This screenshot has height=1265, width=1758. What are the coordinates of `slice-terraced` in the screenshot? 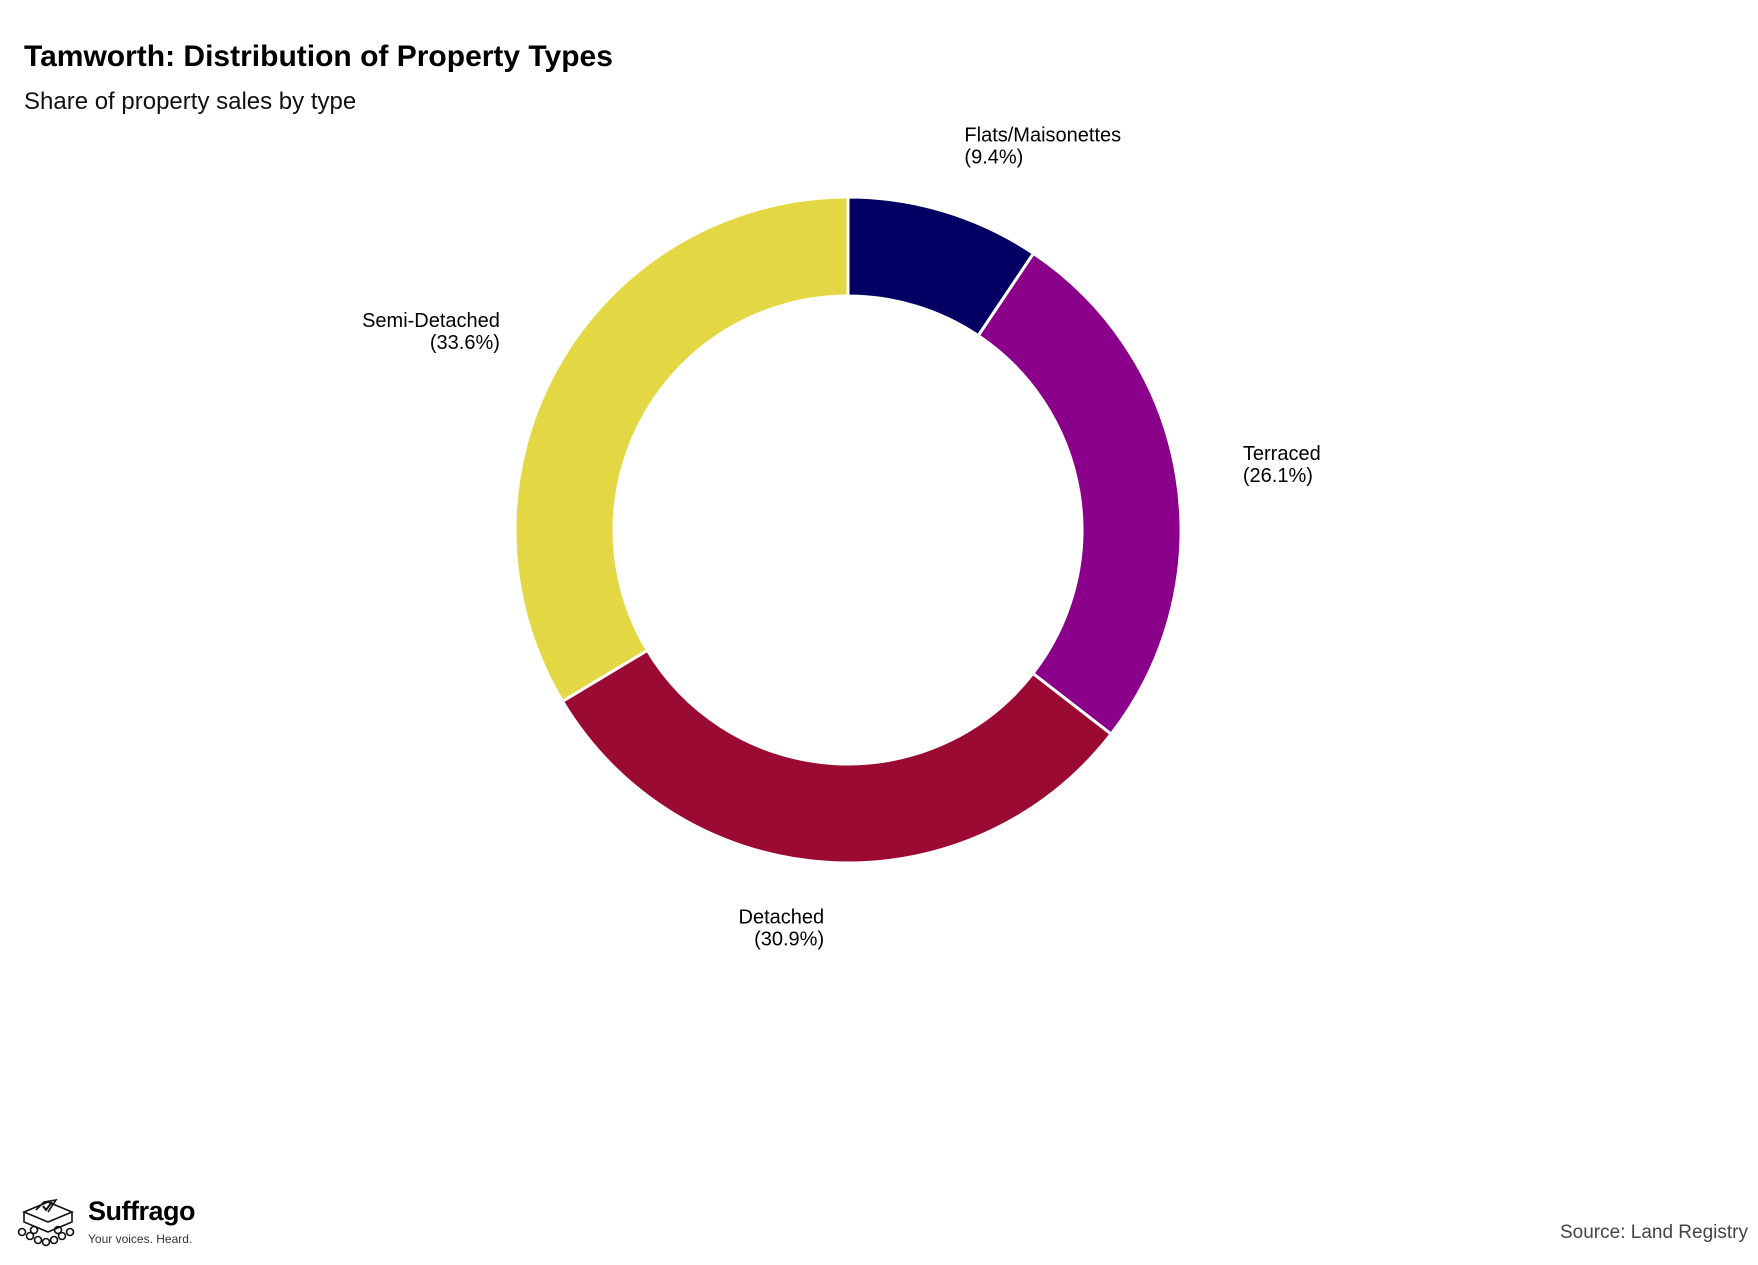 It's located at (1079, 494).